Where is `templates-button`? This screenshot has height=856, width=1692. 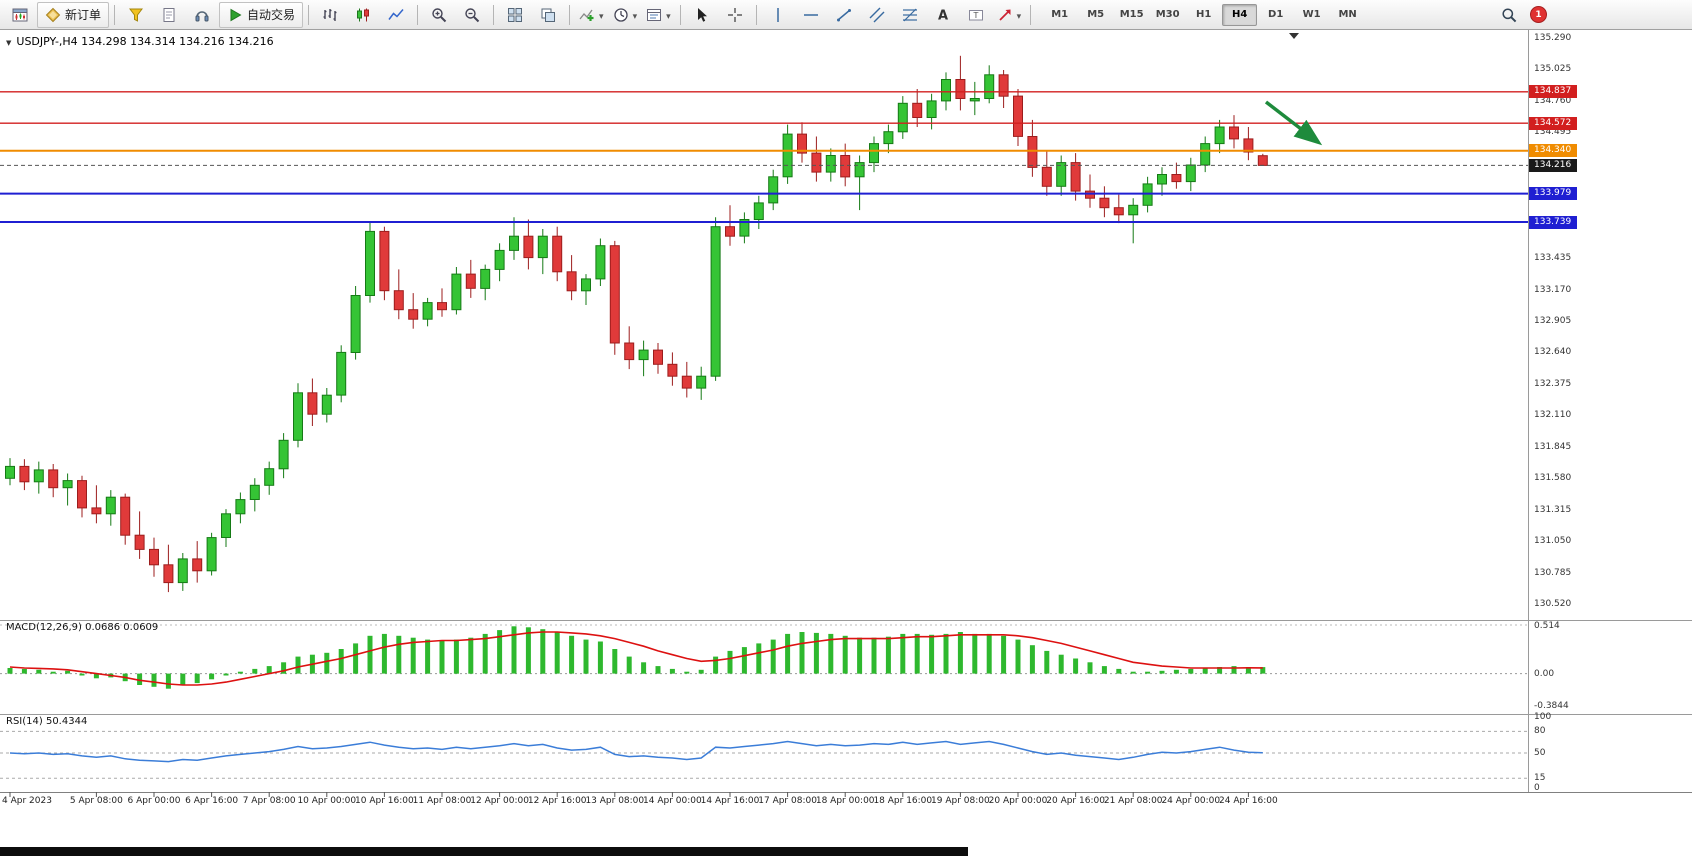 templates-button is located at coordinates (658, 15).